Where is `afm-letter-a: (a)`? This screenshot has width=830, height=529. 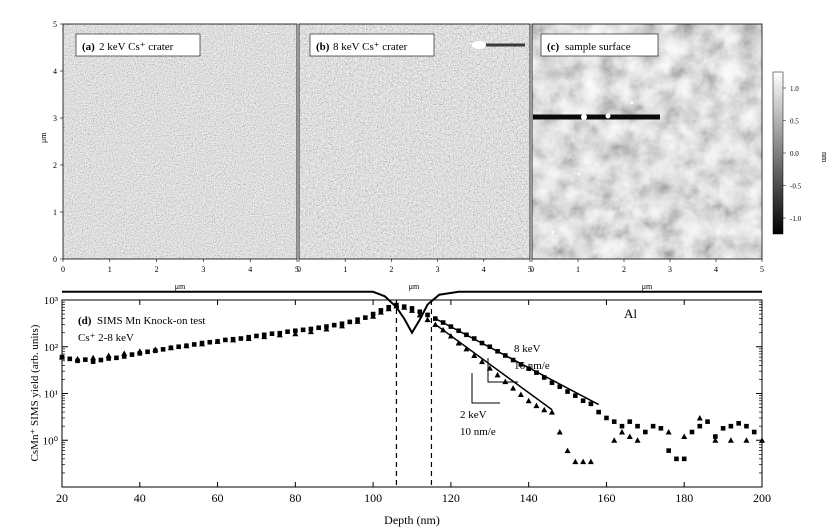
afm-letter-a: (a) is located at coordinates (88, 47).